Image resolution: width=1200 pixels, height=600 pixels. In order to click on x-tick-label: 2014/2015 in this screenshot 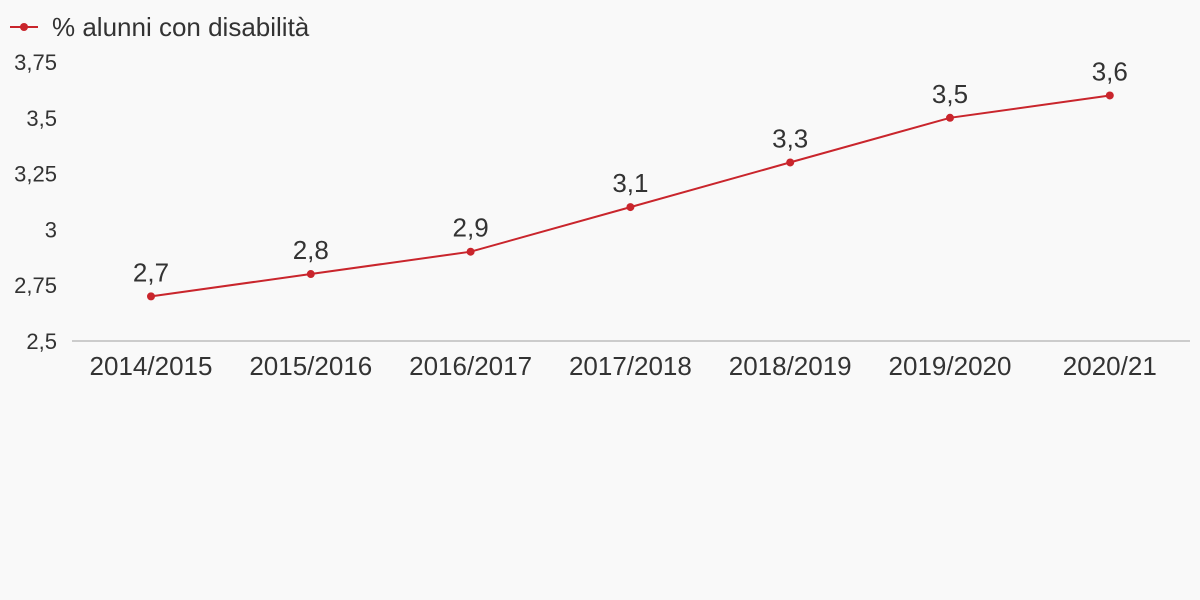, I will do `click(151, 366)`.